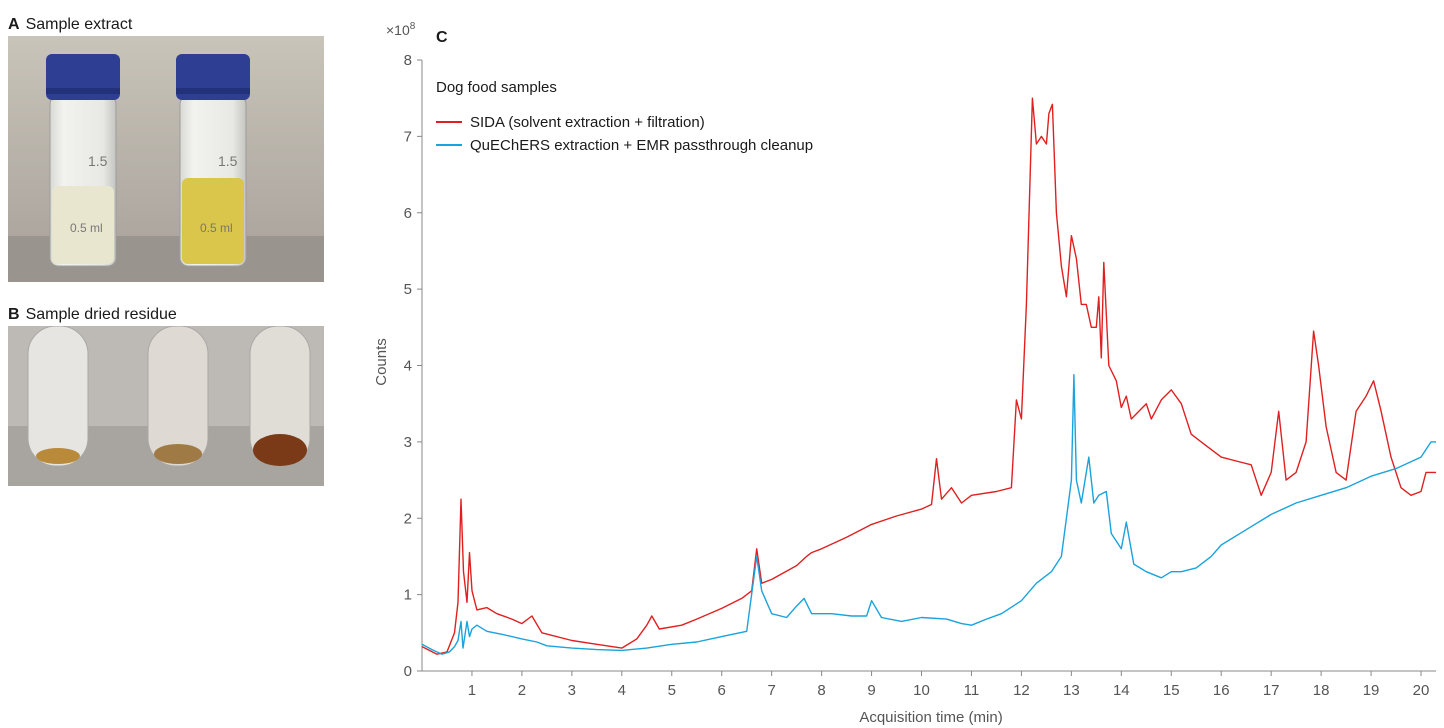  What do you see at coordinates (216, 228) in the screenshot?
I see `vial-2-mark-bottom: 0.5 ml` at bounding box center [216, 228].